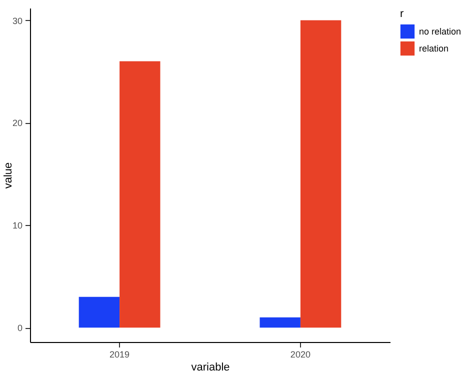 The height and width of the screenshot is (372, 474). What do you see at coordinates (402, 14) in the screenshot?
I see `legend-title: r` at bounding box center [402, 14].